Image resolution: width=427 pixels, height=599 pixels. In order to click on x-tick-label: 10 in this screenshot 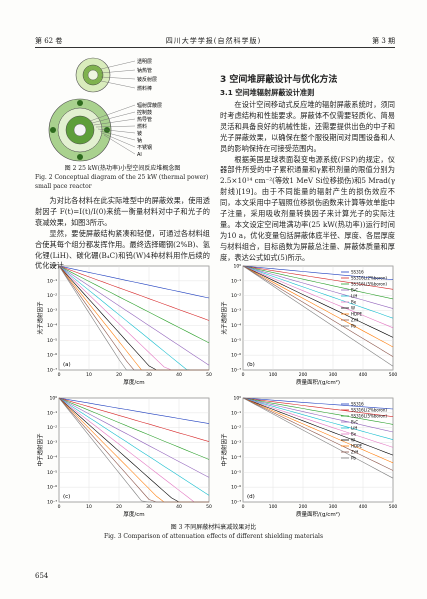, I will do `click(89, 507)`.